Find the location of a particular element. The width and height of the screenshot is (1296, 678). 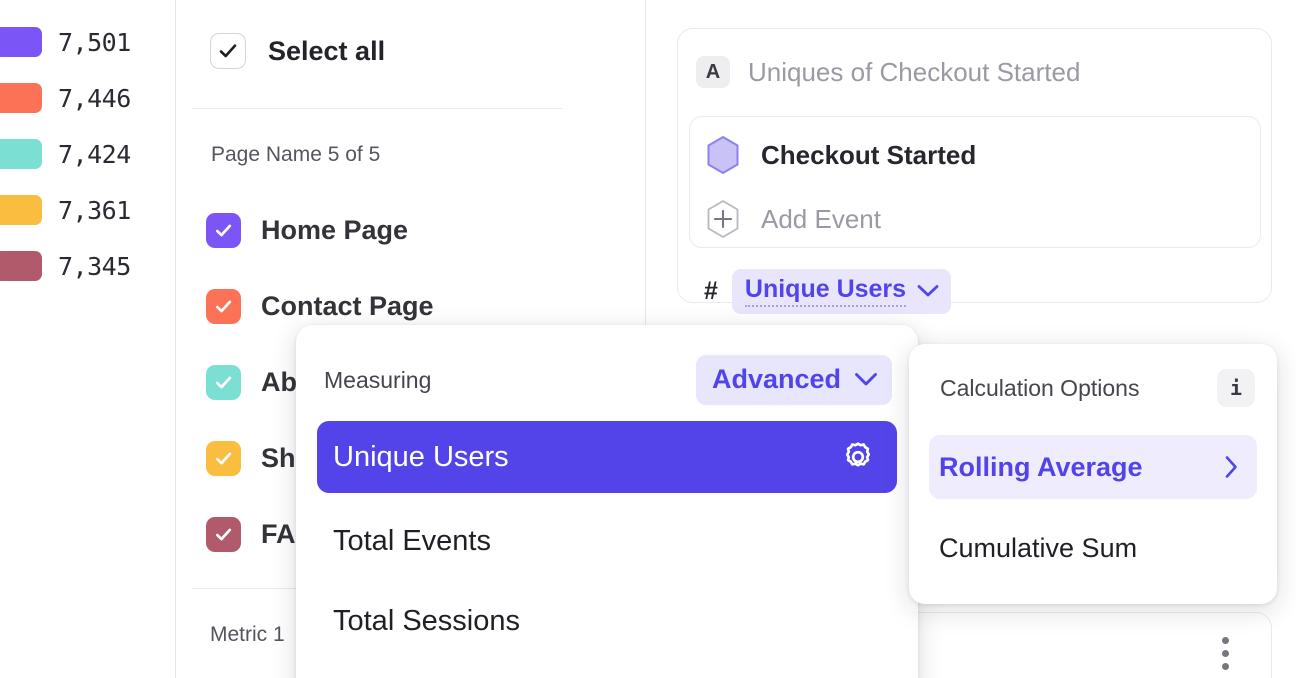

legend-item: 7,361 is located at coordinates (65, 210).